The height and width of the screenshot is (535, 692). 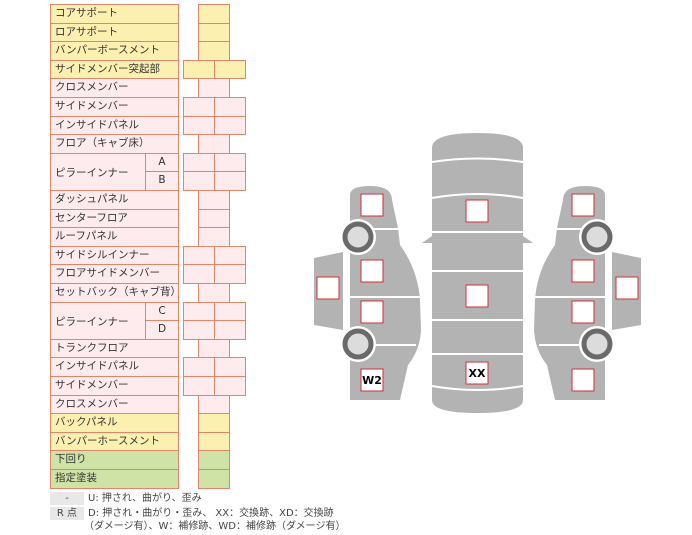 I want to click on damage-marker-left-rear-door, so click(x=372, y=312).